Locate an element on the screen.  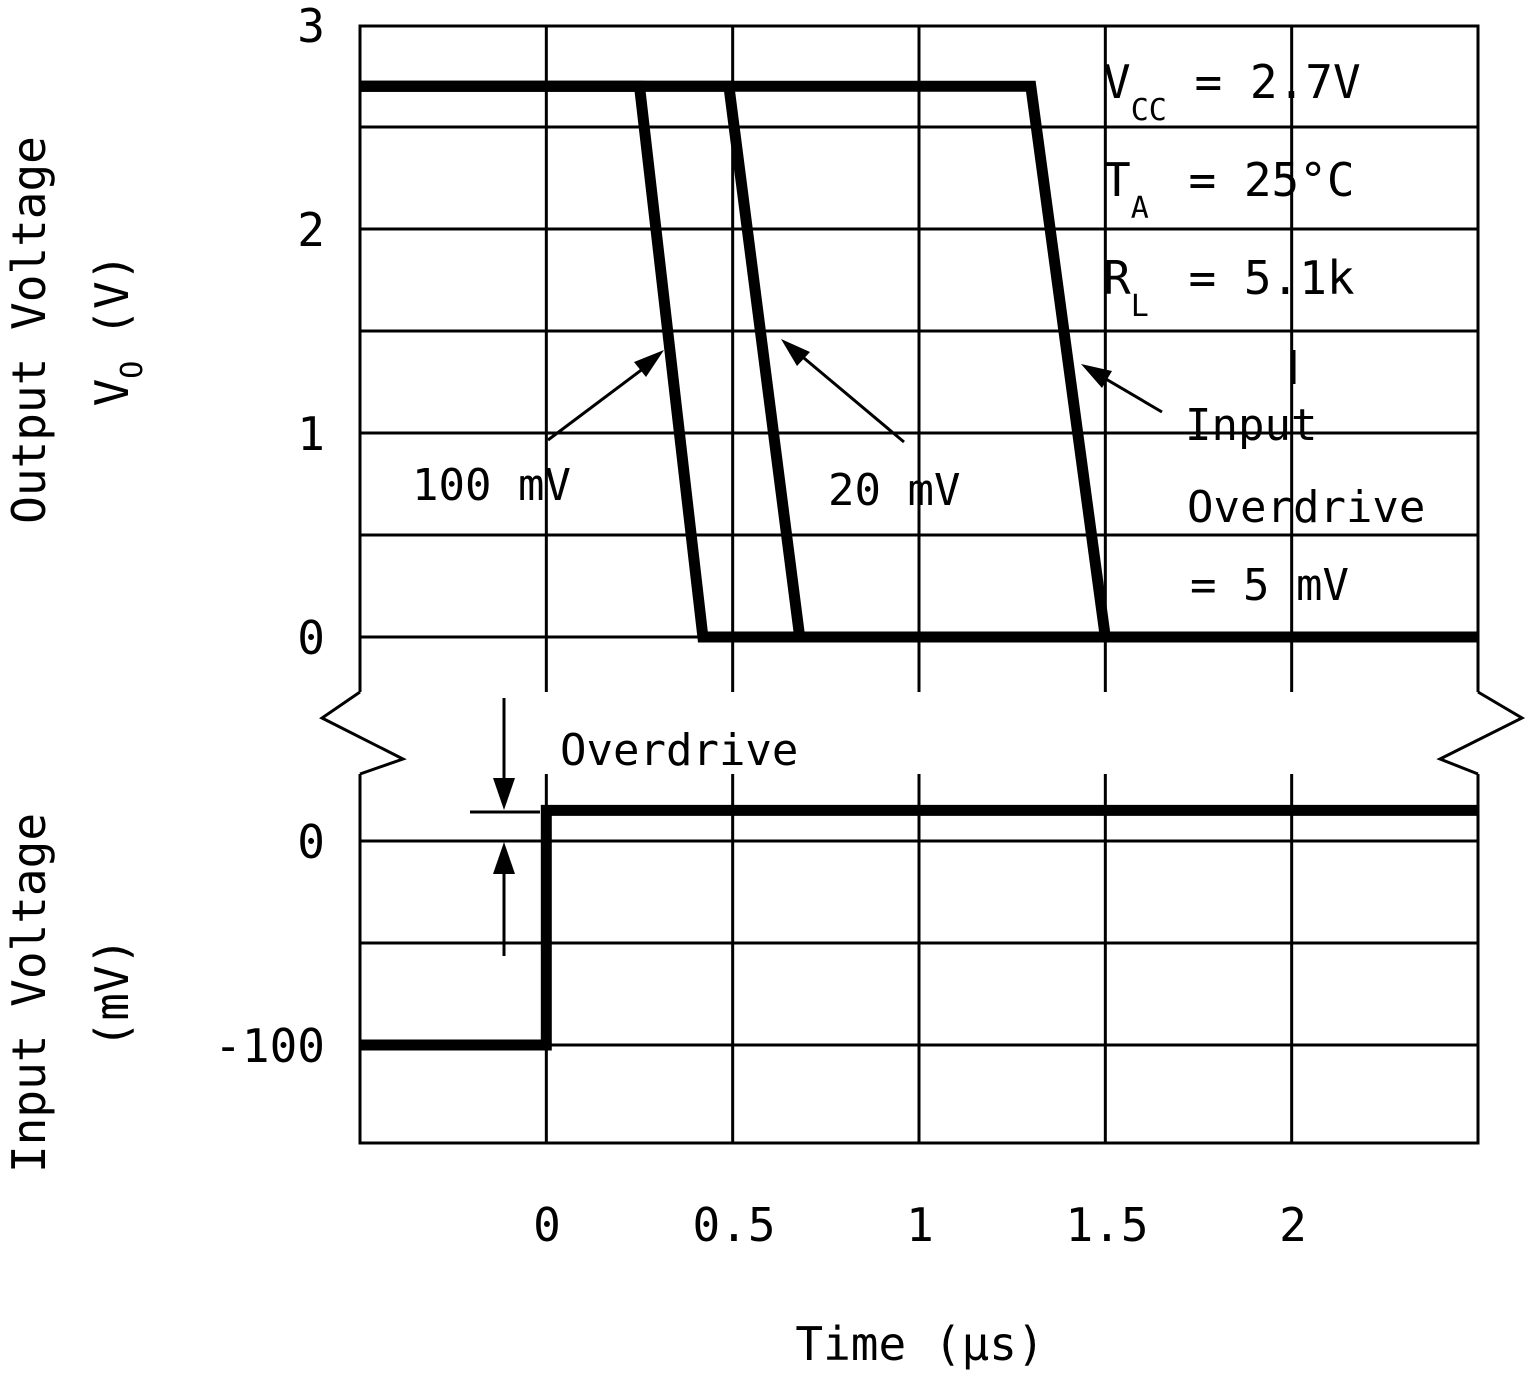
x-tick-1-5: 1.5 is located at coordinates (1106, 1225).